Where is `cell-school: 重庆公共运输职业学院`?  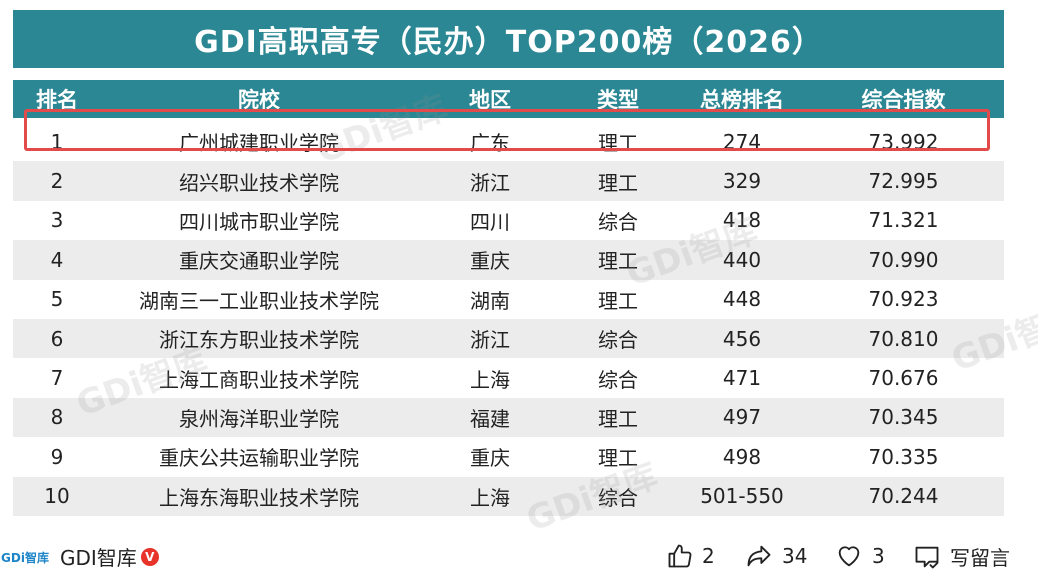
cell-school: 重庆公共运输职业学院 is located at coordinates (259, 458).